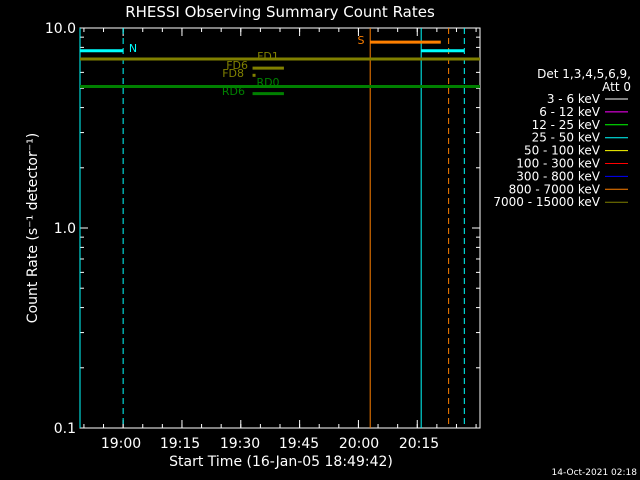 The height and width of the screenshot is (480, 640). I want to click on y-tick-labels: 10.0 1.0 0.1, so click(60, 229).